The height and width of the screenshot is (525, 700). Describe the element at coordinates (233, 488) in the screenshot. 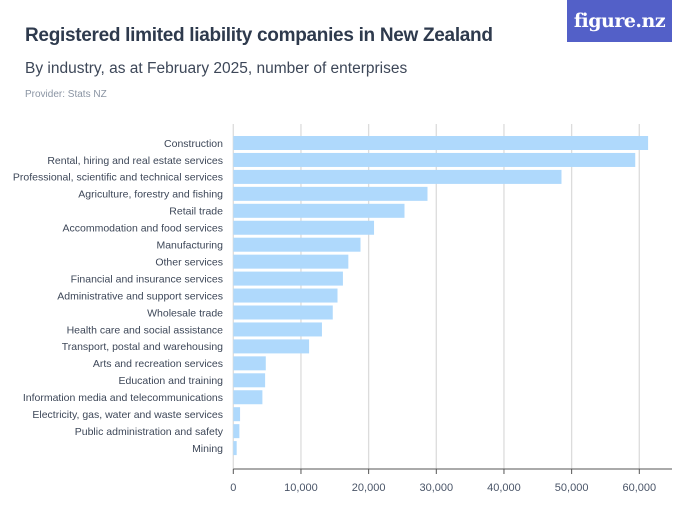

I see `x-tick-label: 0` at that location.